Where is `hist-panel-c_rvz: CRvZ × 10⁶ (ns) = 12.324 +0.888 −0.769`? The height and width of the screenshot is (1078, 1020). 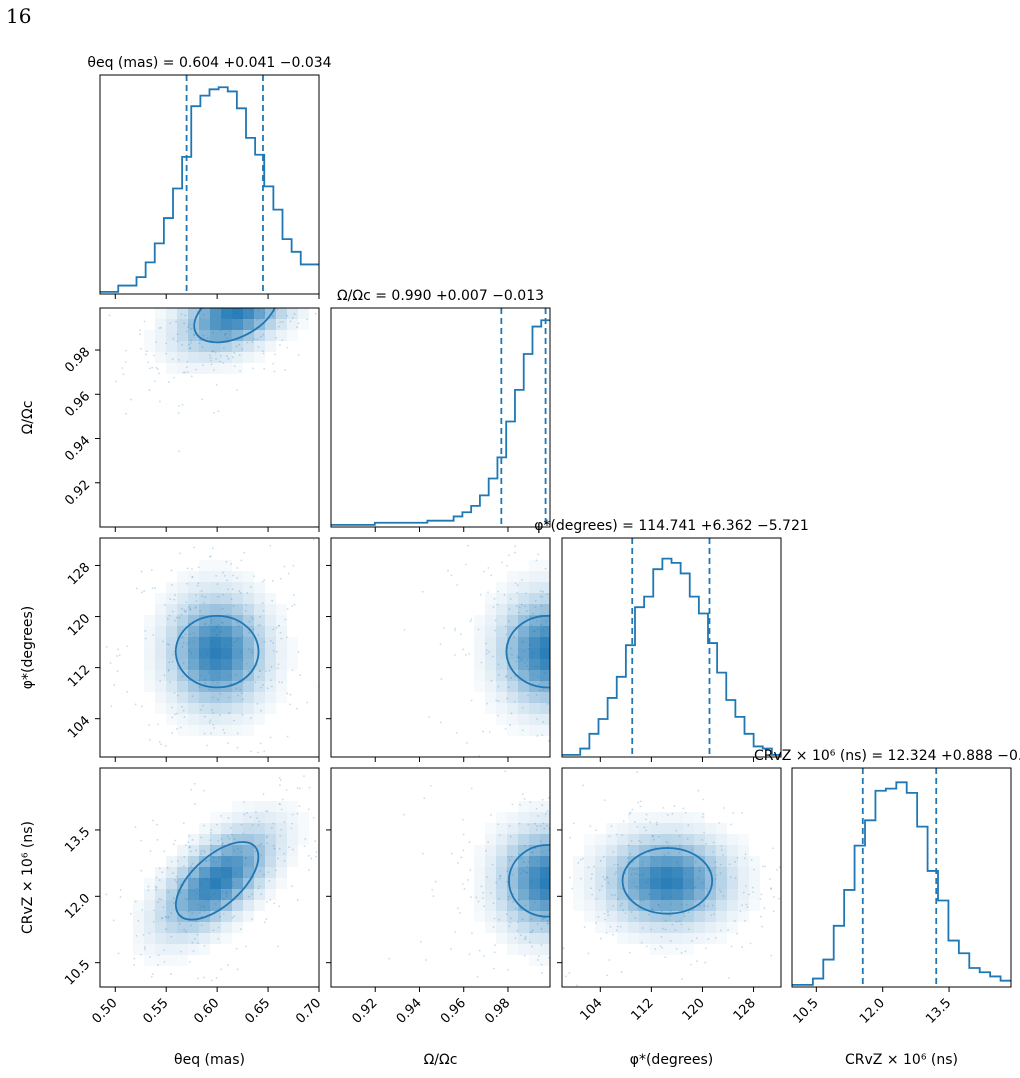 hist-panel-c_rvz: CRvZ × 10⁶ (ns) = 12.324 +0.888 −0.769 is located at coordinates (887, 870).